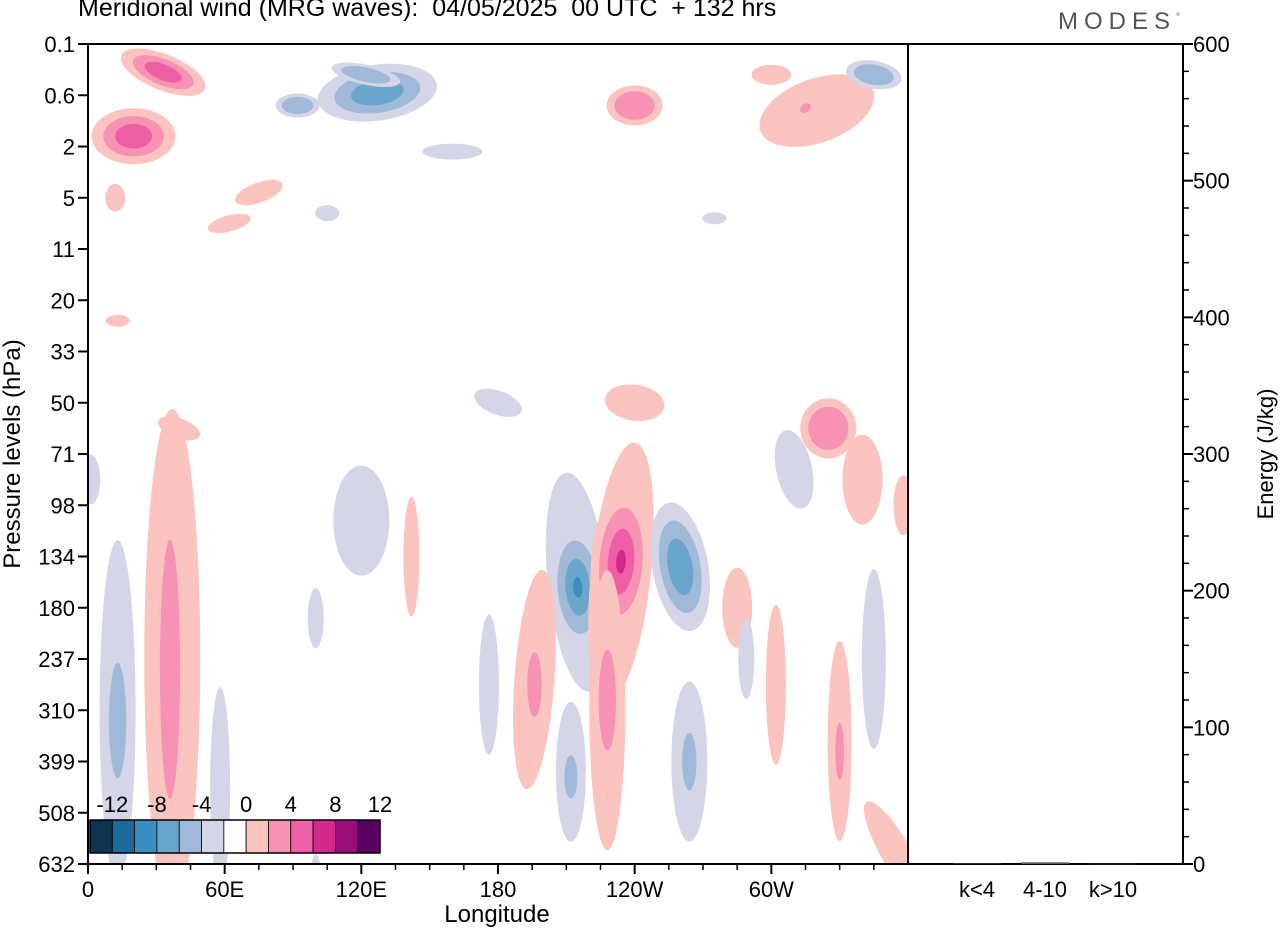 This screenshot has height=930, width=1280. I want to click on colorbar-label: -4, so click(202, 804).